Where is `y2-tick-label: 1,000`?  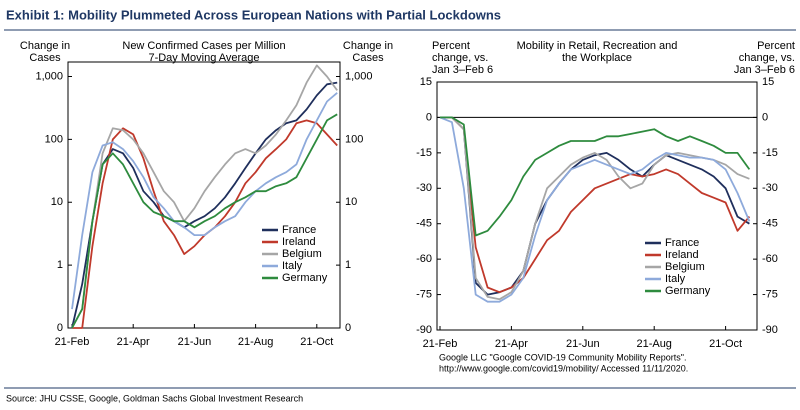
y2-tick-label: 1,000 is located at coordinates (359, 76).